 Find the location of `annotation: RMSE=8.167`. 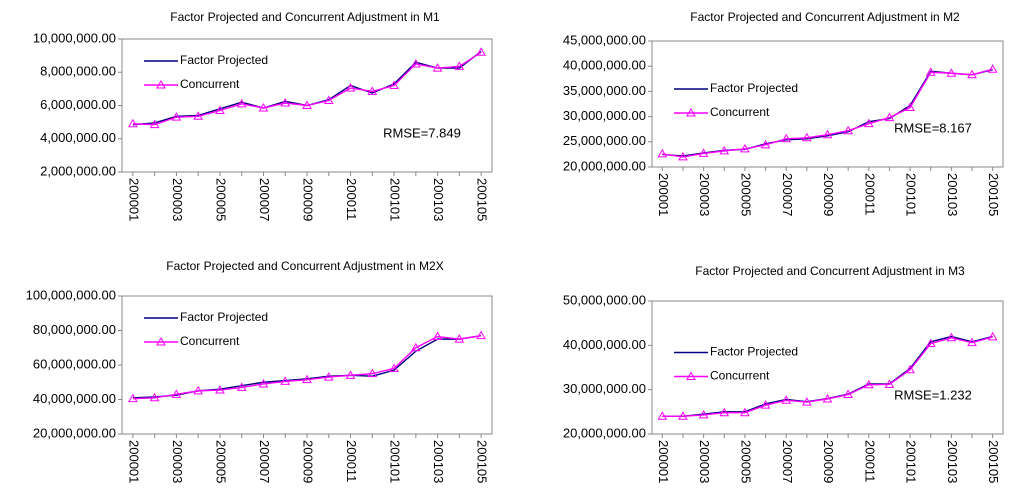

annotation: RMSE=8.167 is located at coordinates (933, 127).